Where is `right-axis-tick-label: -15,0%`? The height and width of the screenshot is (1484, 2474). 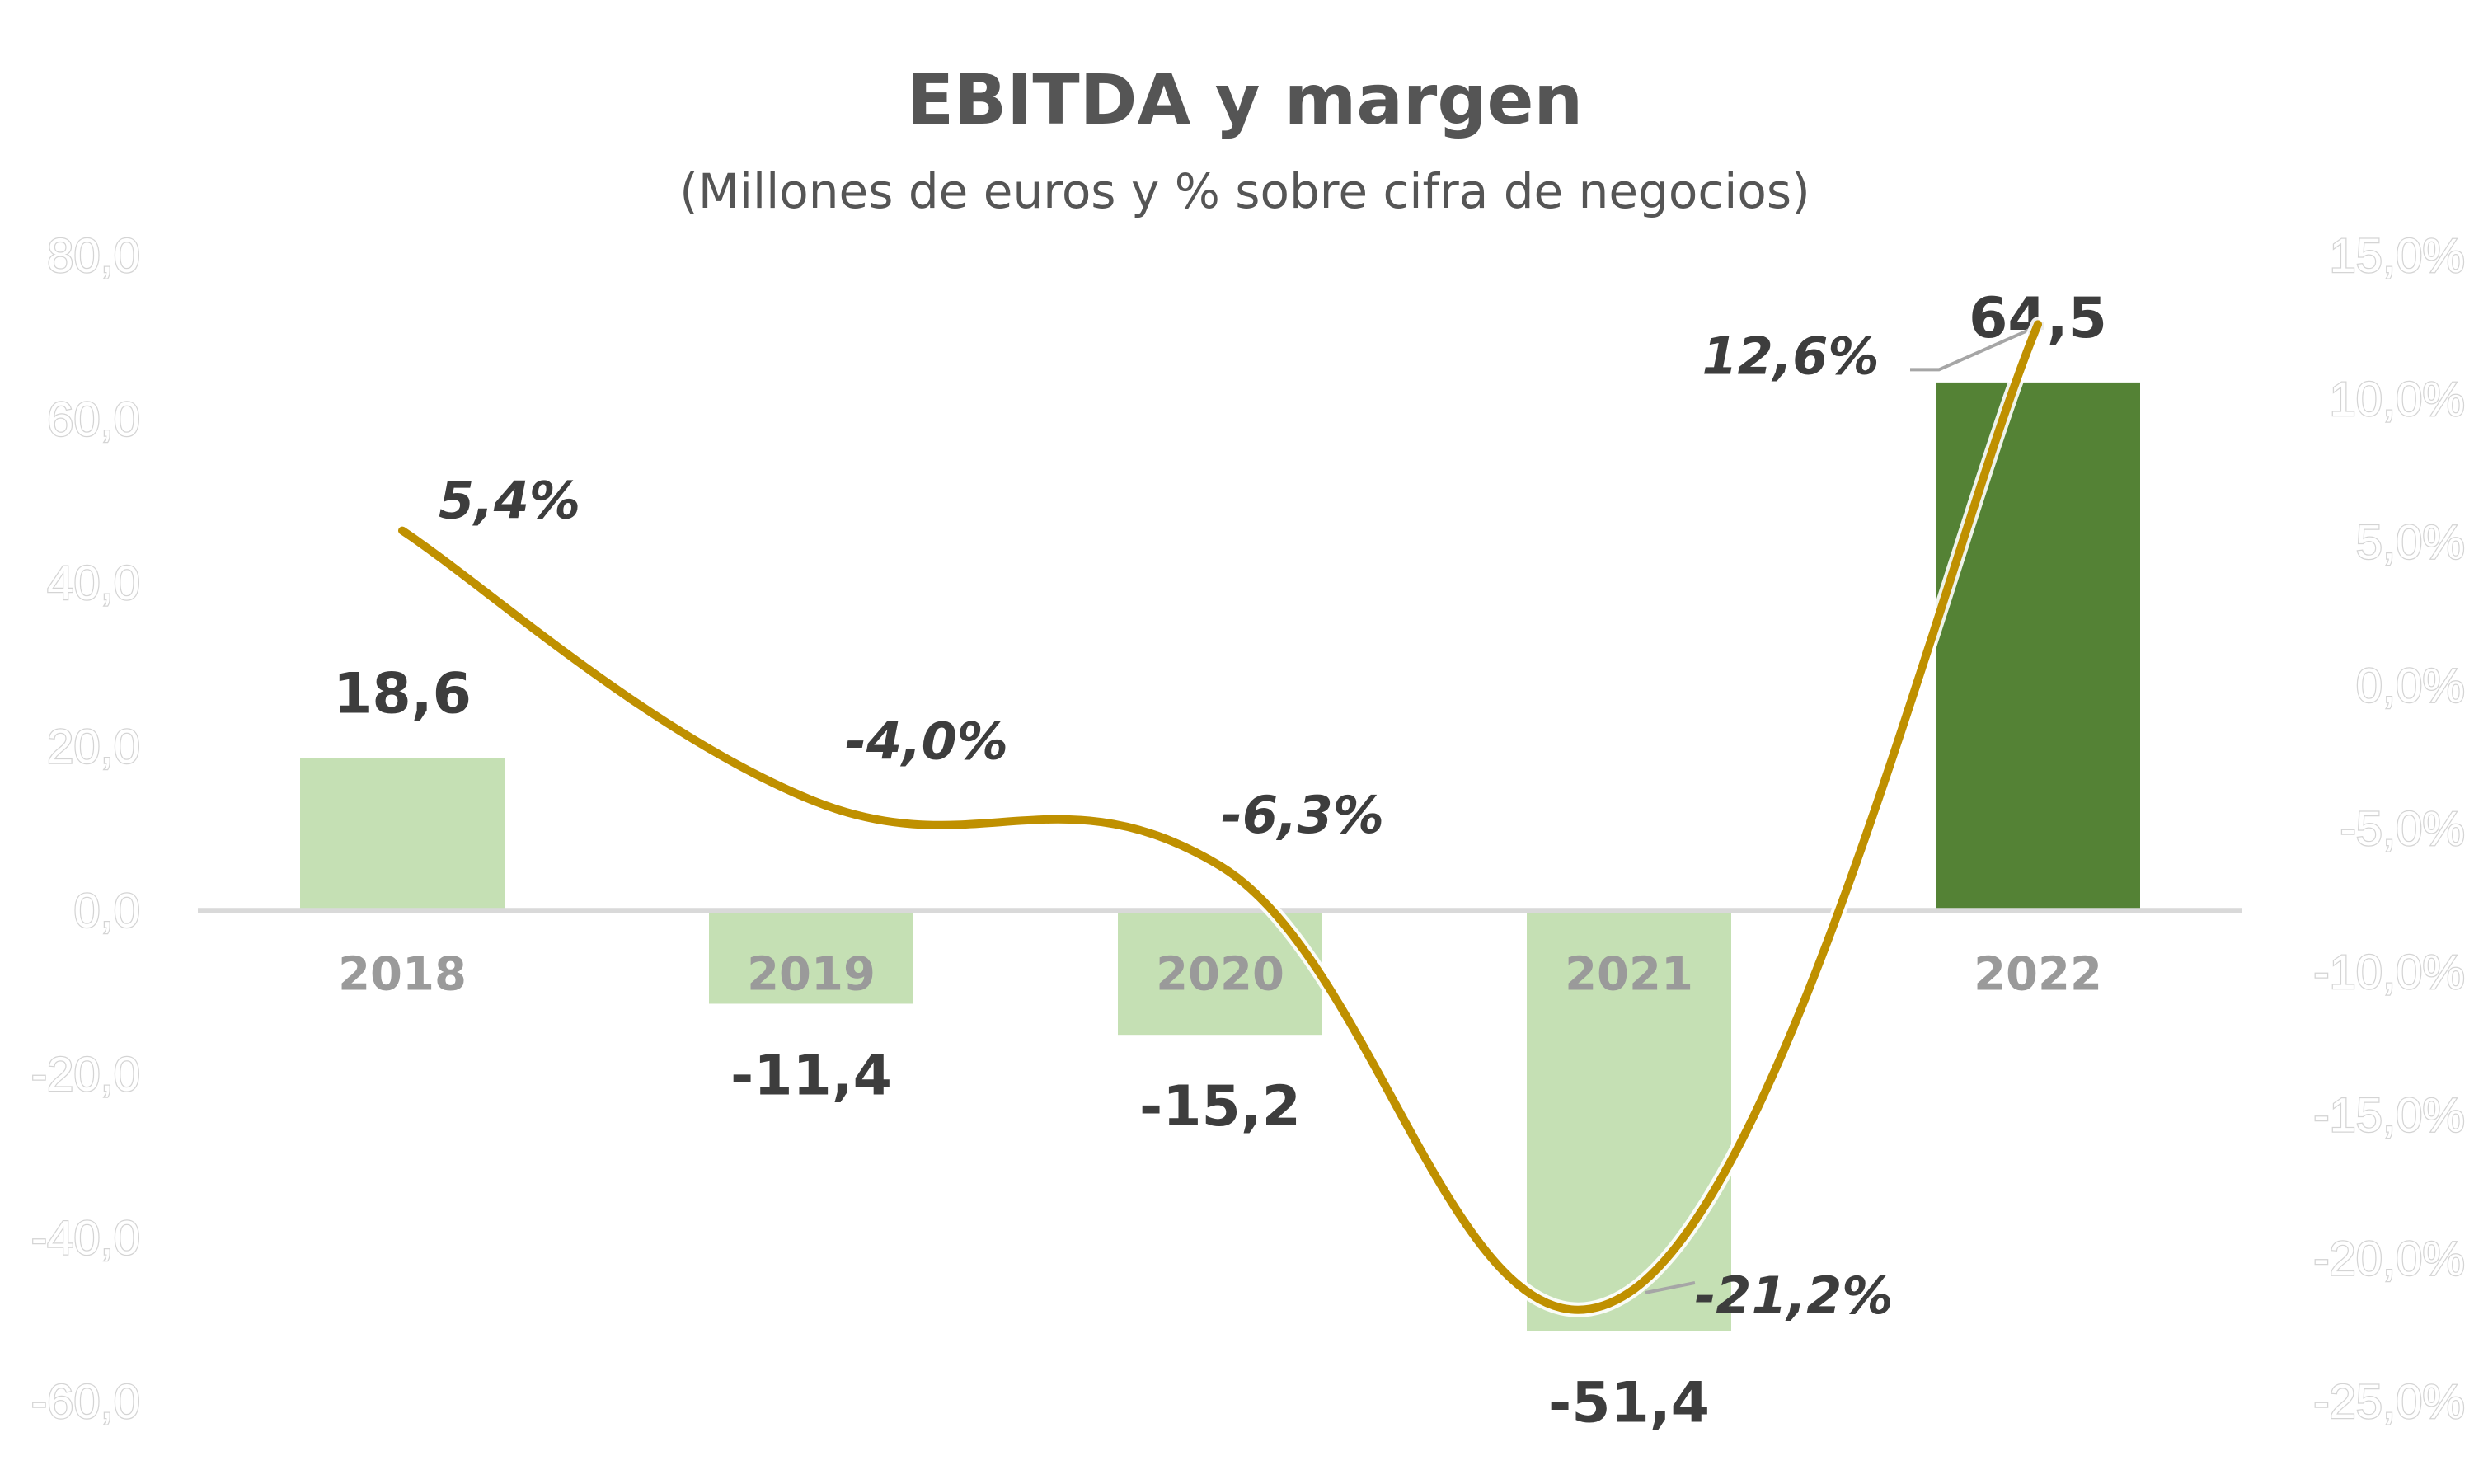
right-axis-tick-label: -15,0% is located at coordinates (2389, 1116).